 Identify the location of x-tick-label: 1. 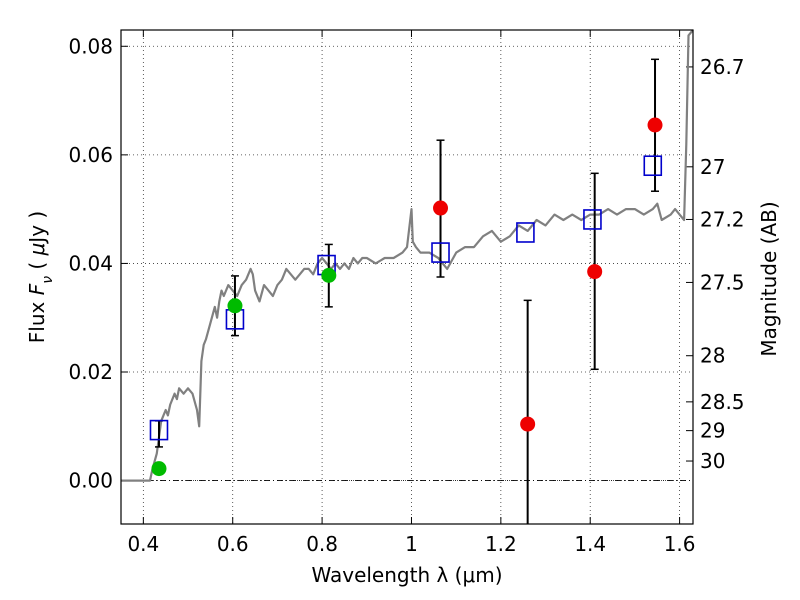
(411, 544).